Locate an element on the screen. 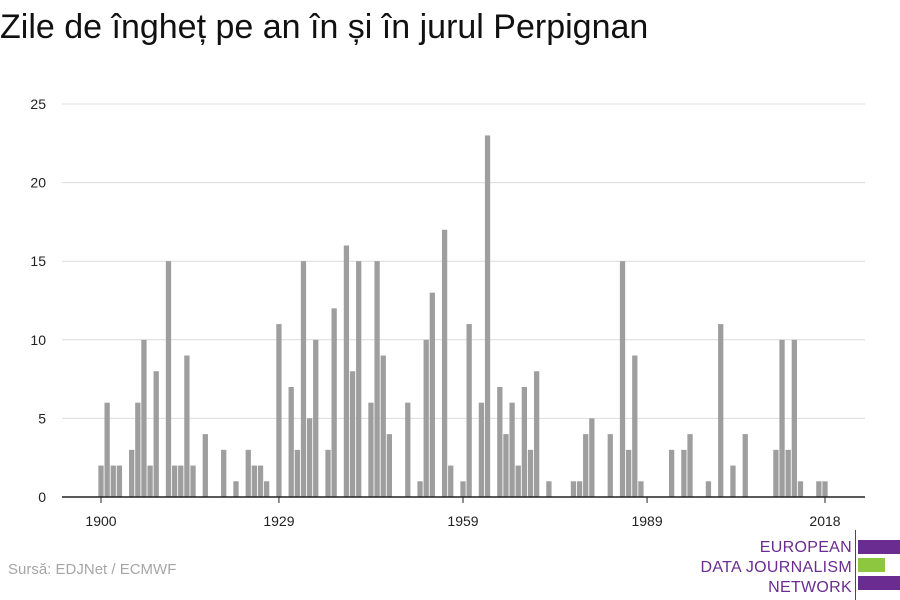 The image size is (900, 600). y-tick-label-15: 15 is located at coordinates (38, 261).